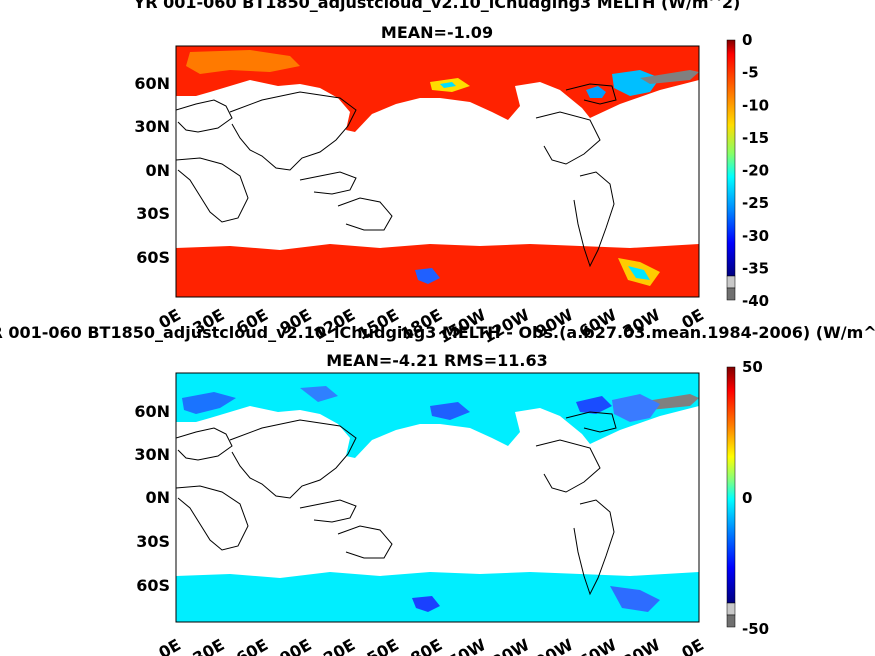 The image size is (875, 656). I want to click on top-lat-label: 0N, so click(157, 170).